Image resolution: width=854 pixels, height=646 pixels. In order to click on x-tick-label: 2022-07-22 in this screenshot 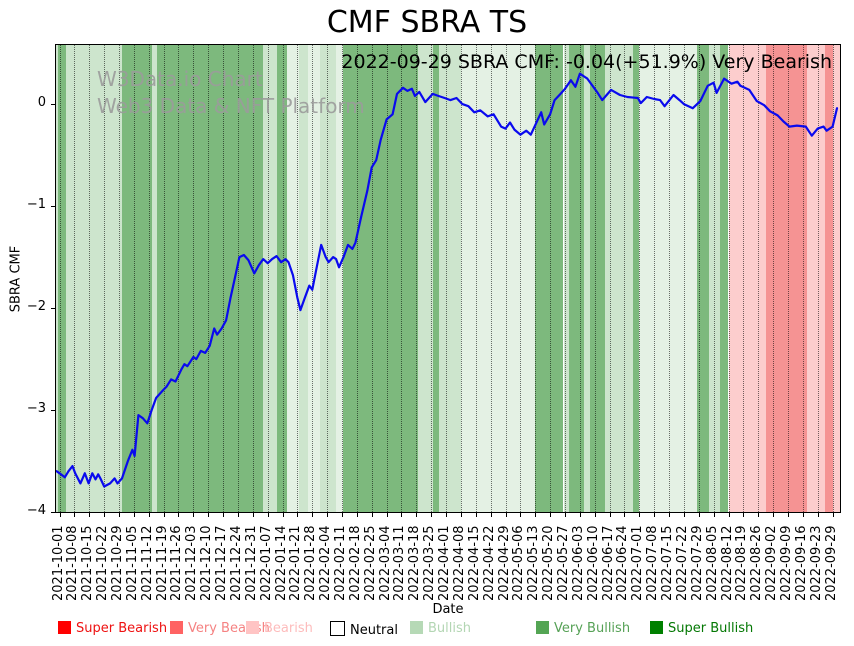, I will do `click(682, 563)`.